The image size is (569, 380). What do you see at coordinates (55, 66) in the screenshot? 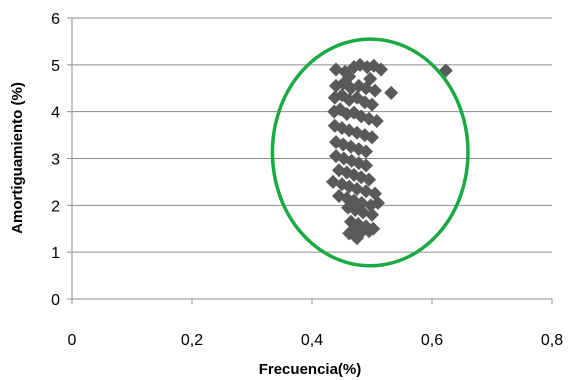
I see `y-tick-label: 5` at bounding box center [55, 66].